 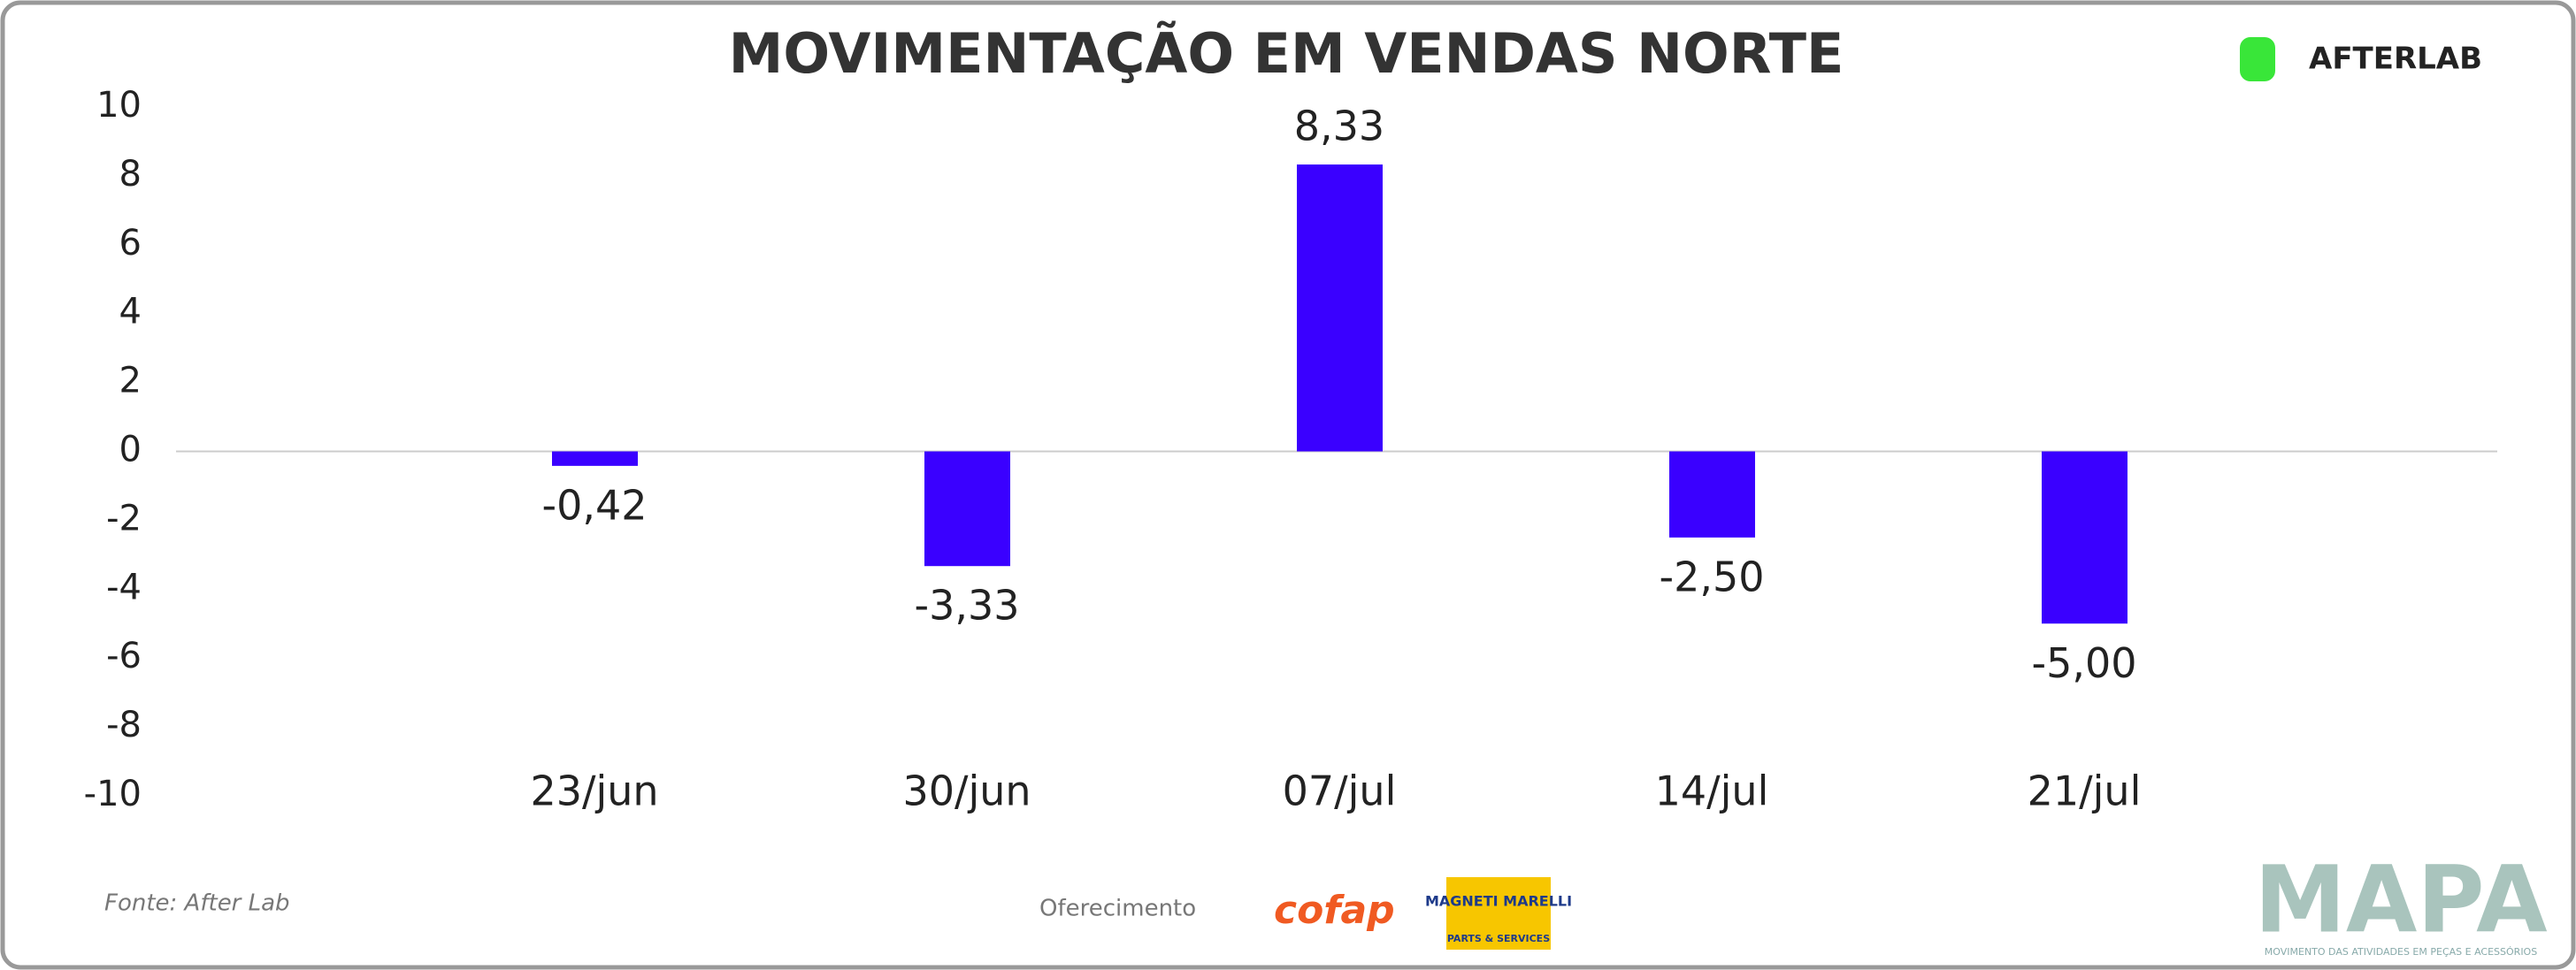 I want to click on x-tick-label: 30/jun, so click(x=966, y=791).